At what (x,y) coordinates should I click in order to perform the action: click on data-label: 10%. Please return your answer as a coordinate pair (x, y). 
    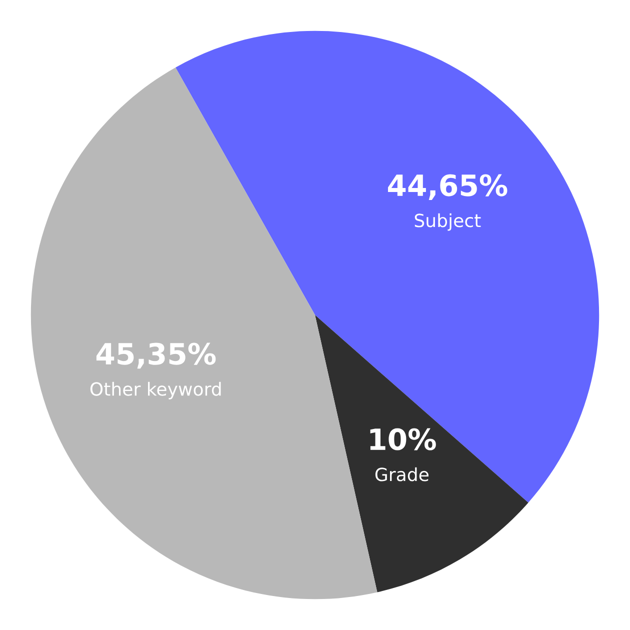
    Looking at the image, I should click on (403, 439).